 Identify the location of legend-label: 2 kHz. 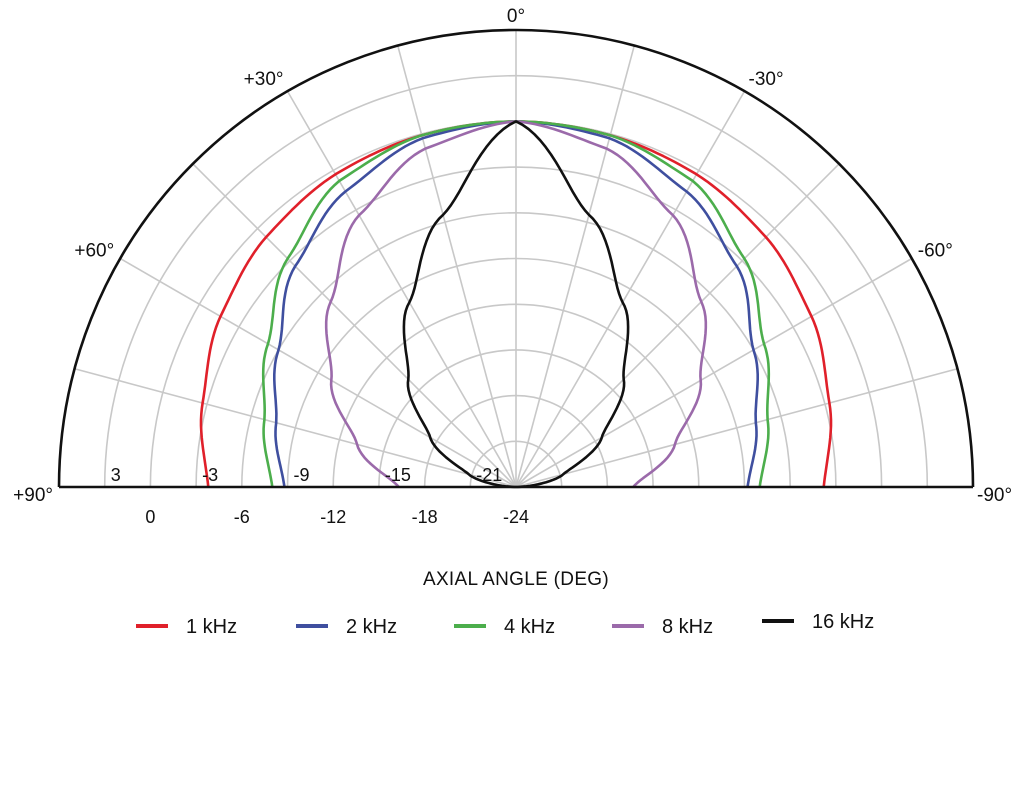
(371, 627).